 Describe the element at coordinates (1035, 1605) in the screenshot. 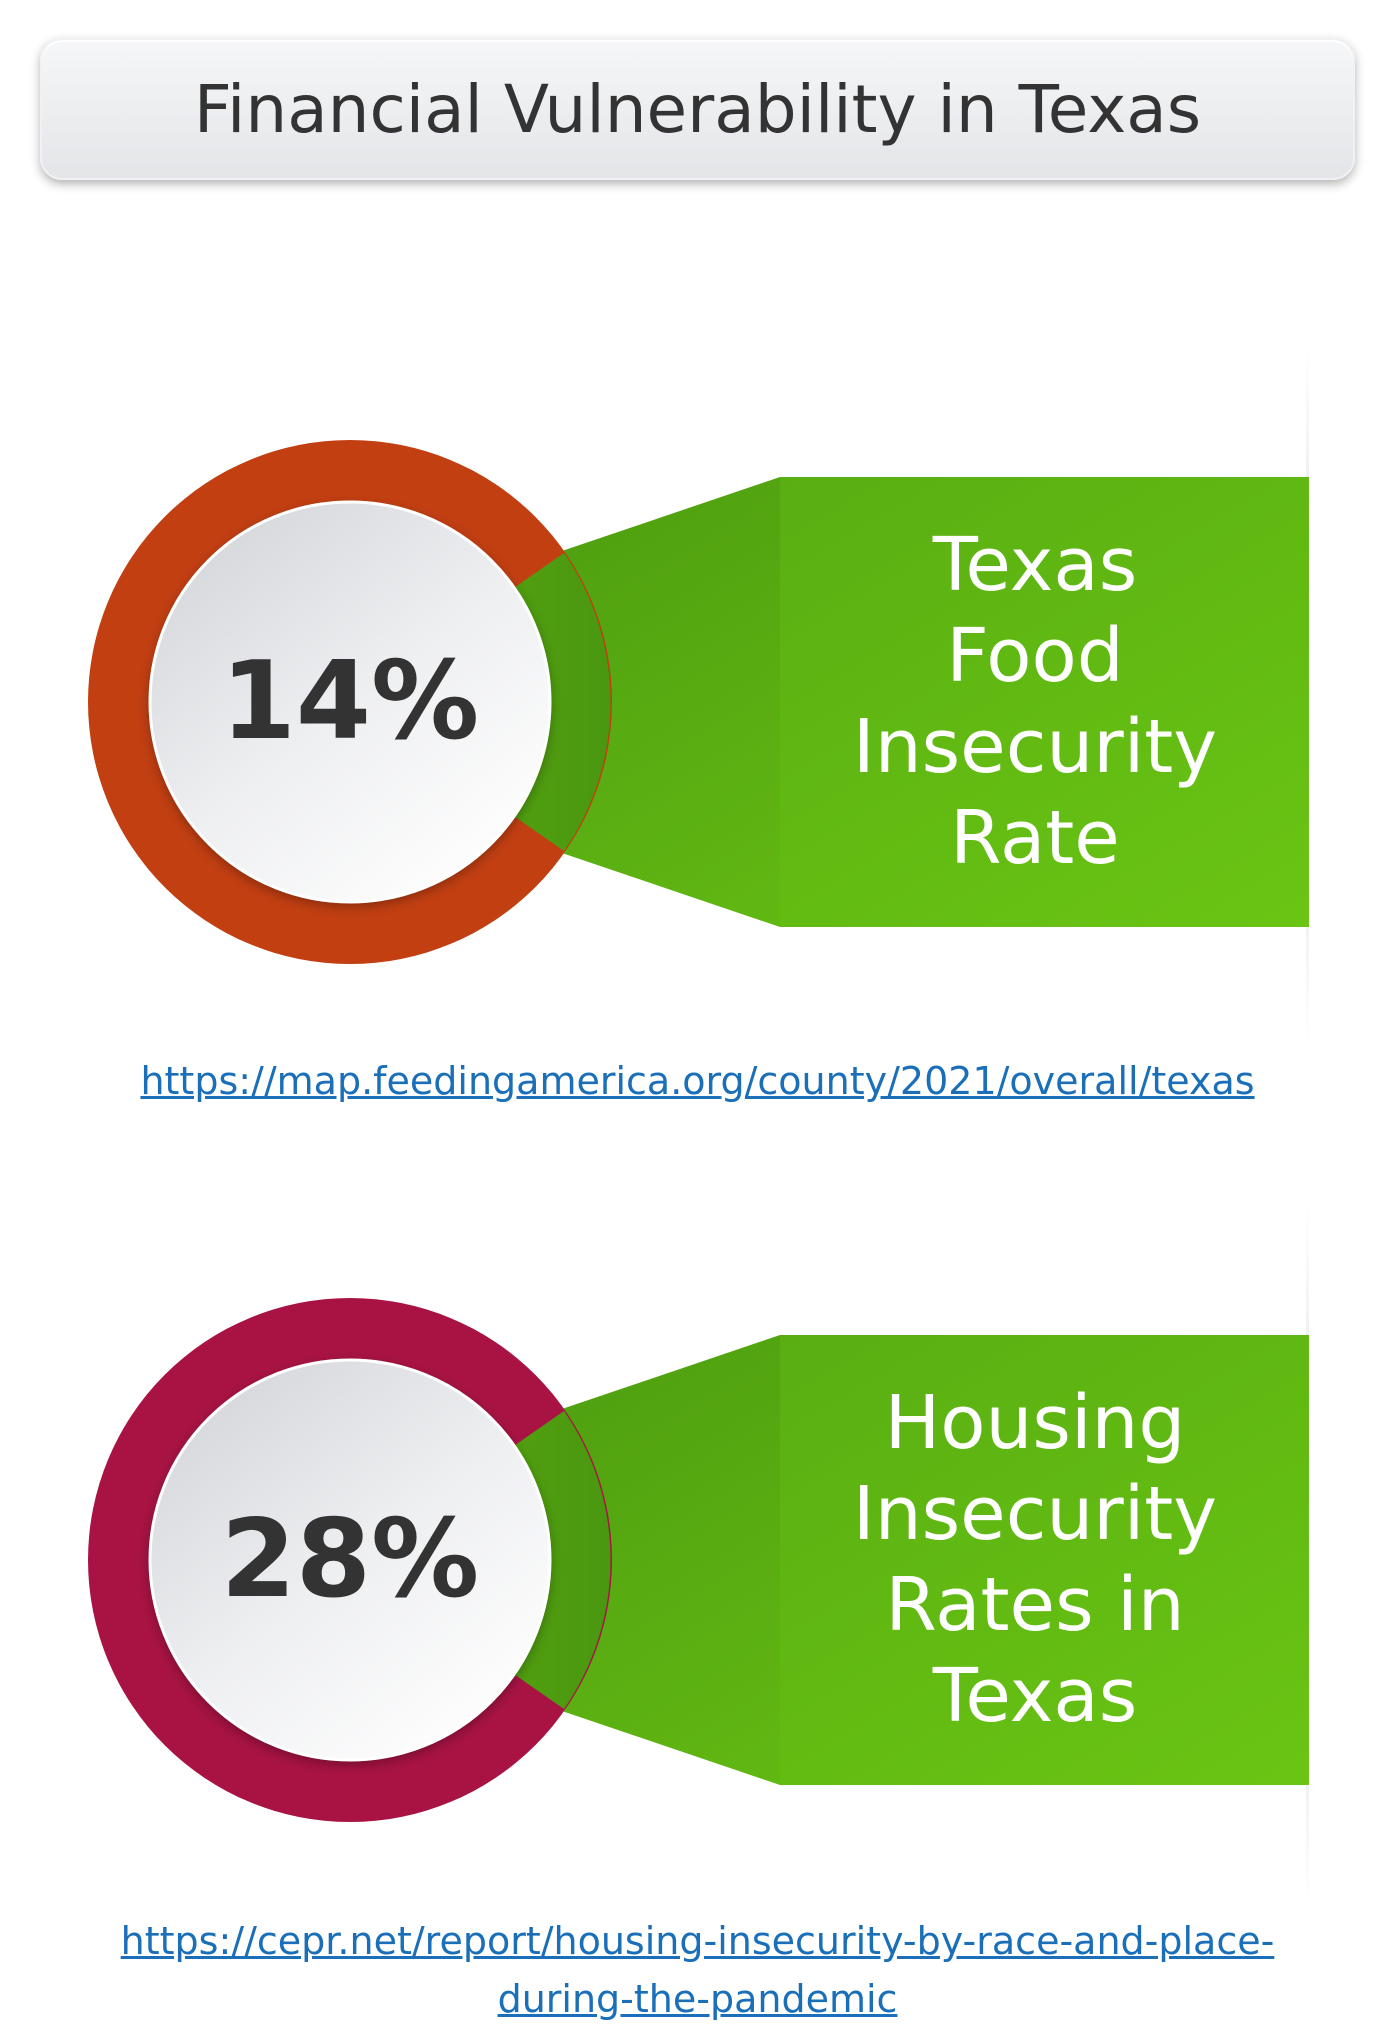

I see `stat-label-line: Rates in` at that location.